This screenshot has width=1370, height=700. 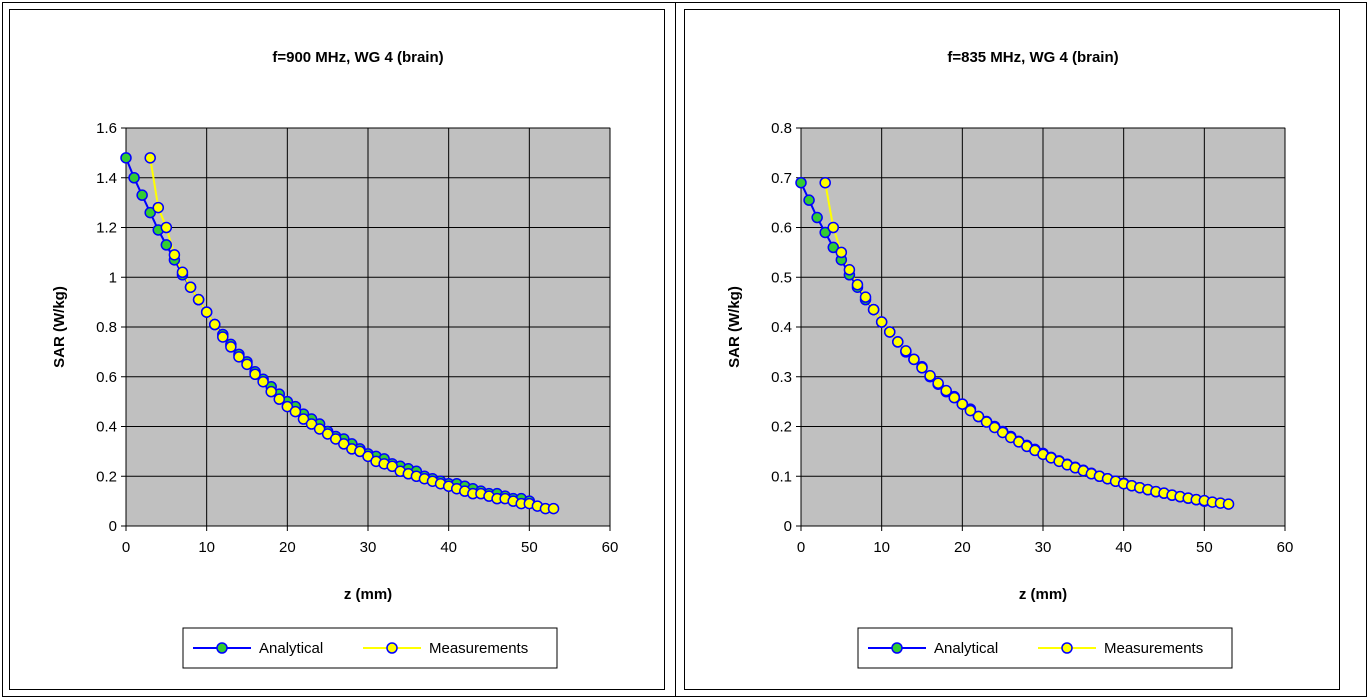 What do you see at coordinates (106, 228) in the screenshot?
I see `y-tick-label: 1.2` at bounding box center [106, 228].